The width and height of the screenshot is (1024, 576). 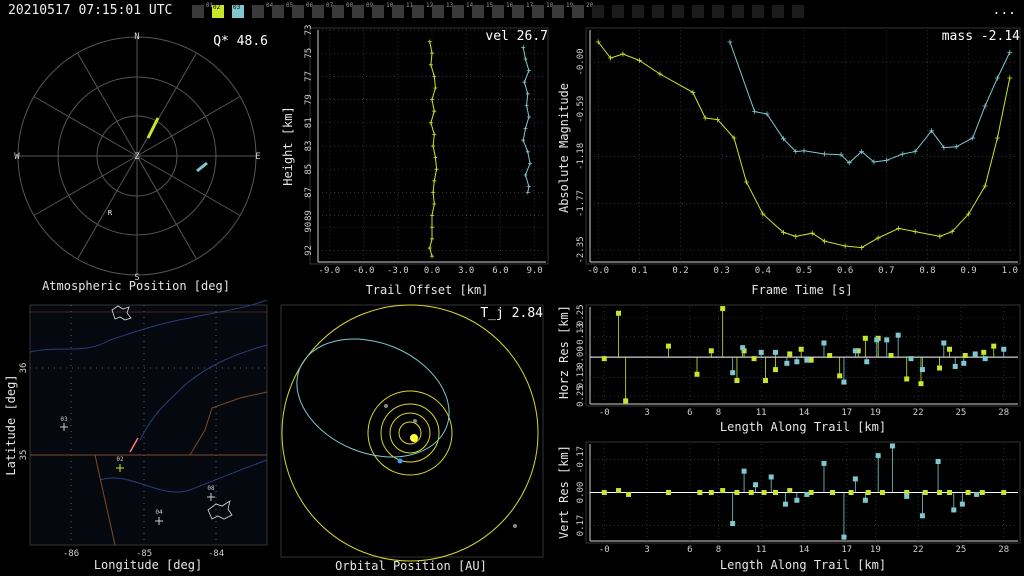 I want to click on camera-chip: 02, so click(x=218, y=11).